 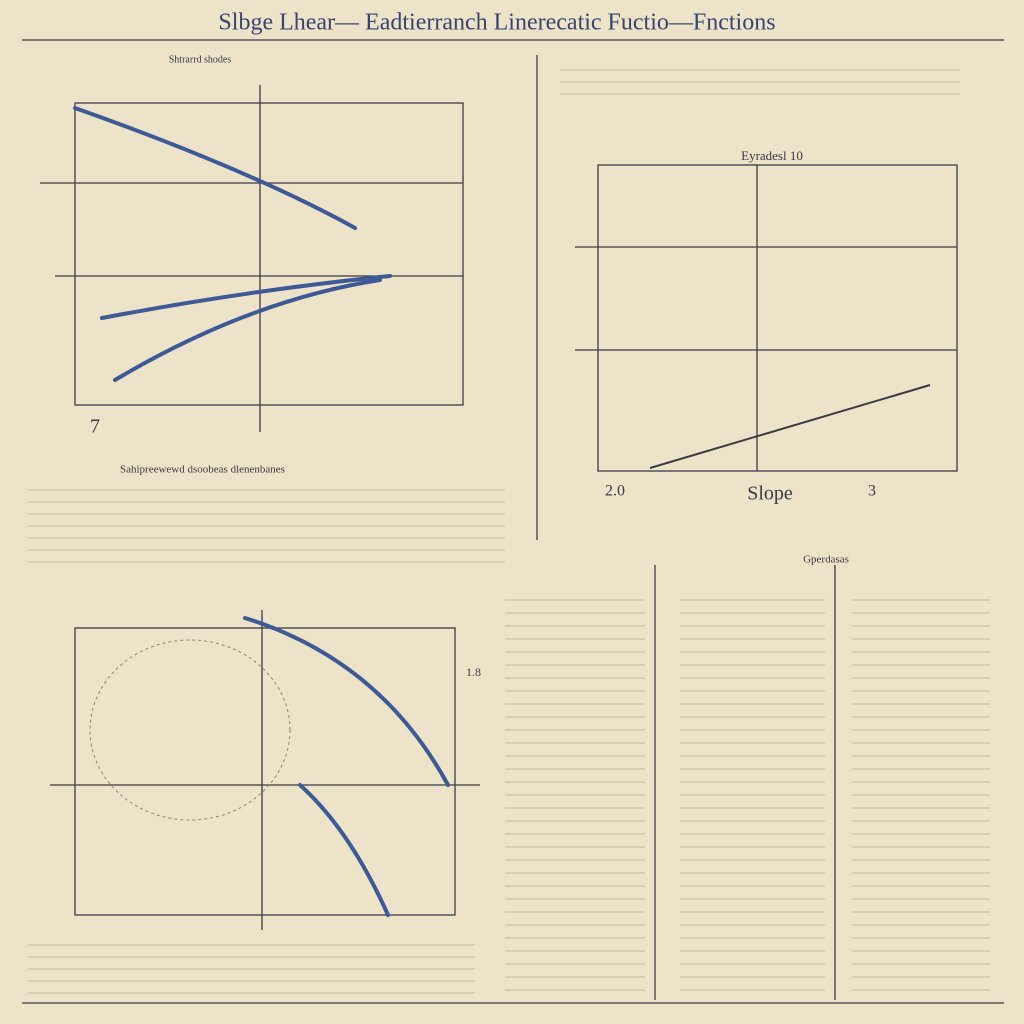 I want to click on sketch, so click(x=190, y=730).